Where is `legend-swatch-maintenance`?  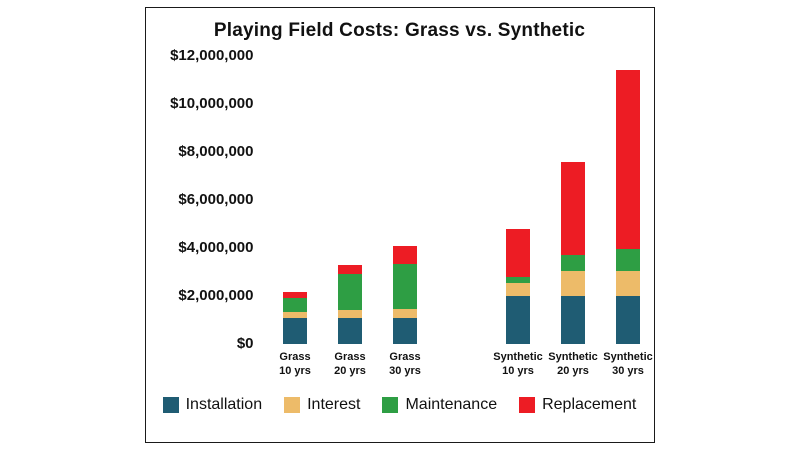 legend-swatch-maintenance is located at coordinates (390, 405).